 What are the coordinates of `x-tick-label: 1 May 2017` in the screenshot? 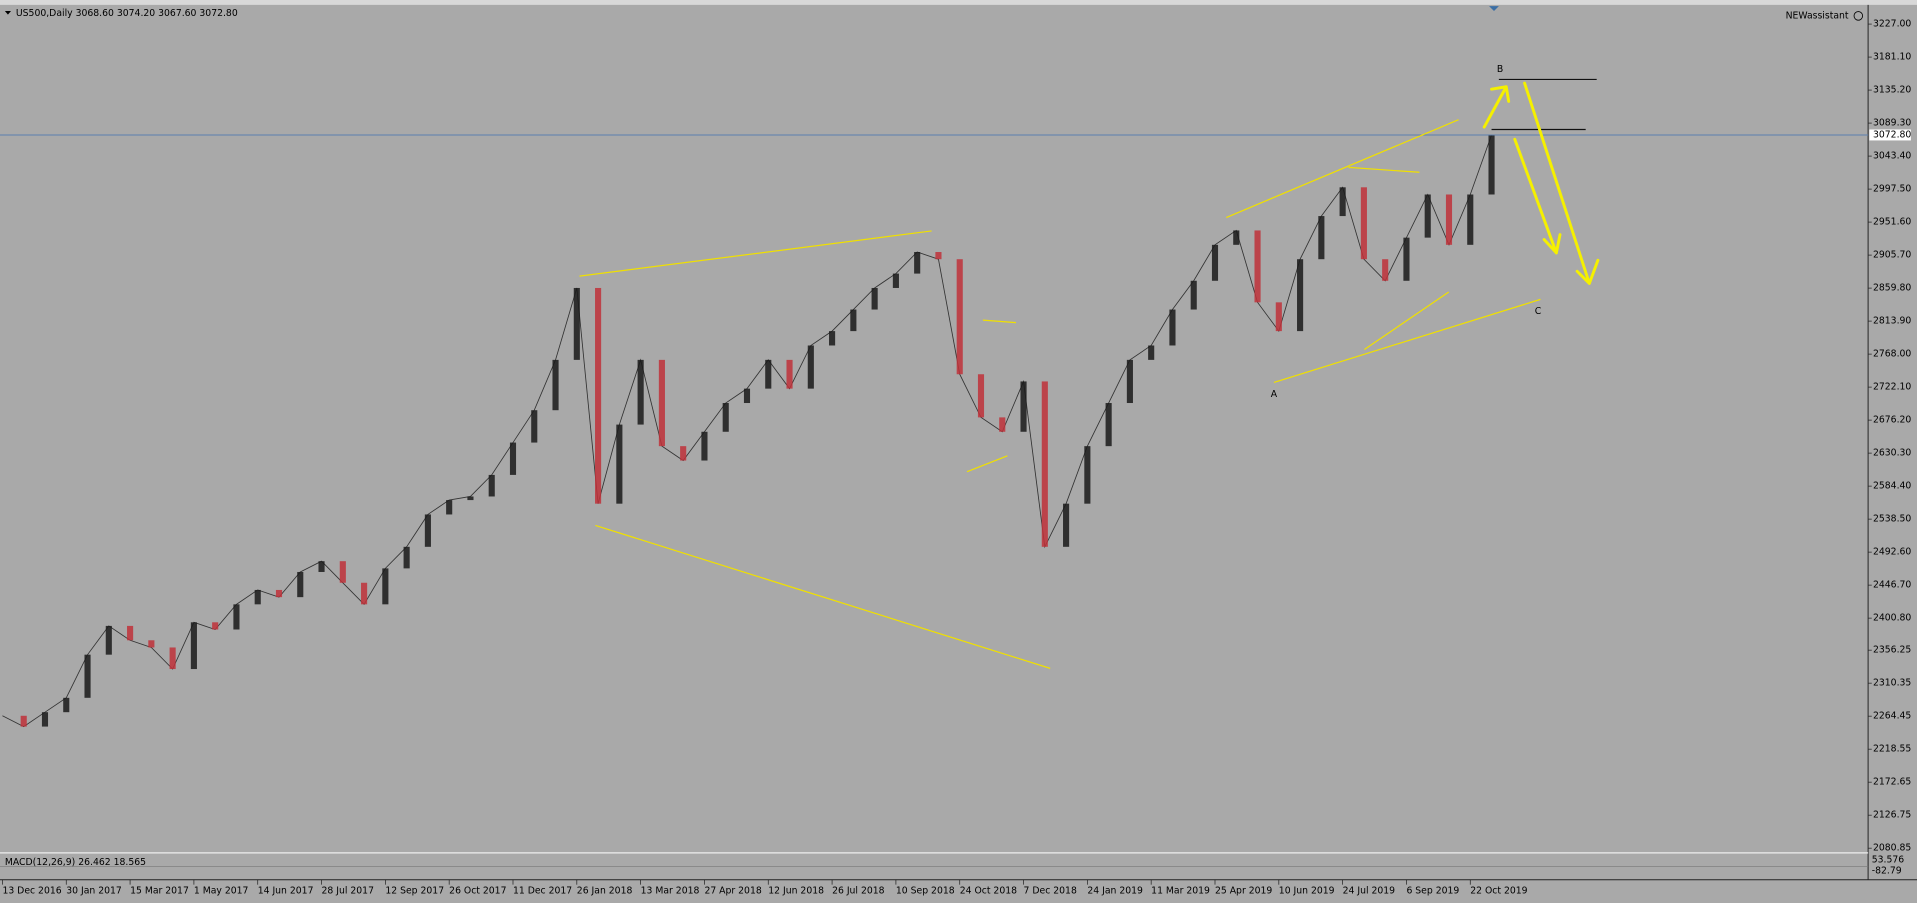 It's located at (221, 890).